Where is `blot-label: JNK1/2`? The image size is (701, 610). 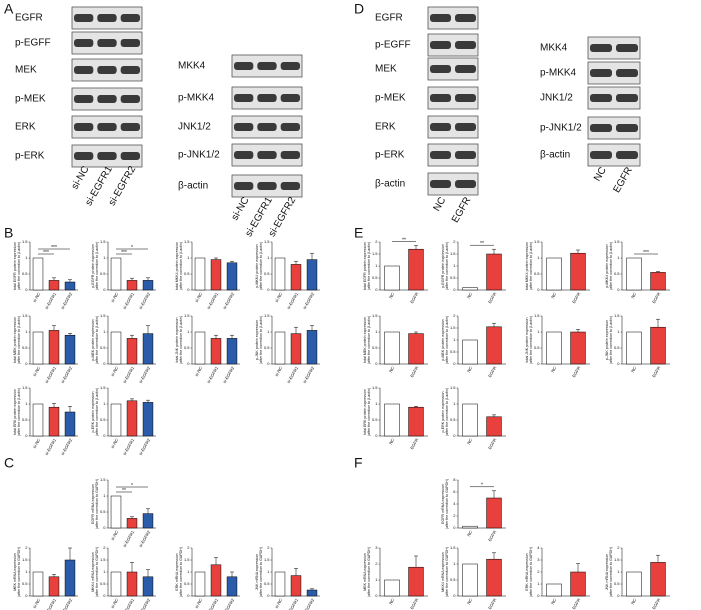
blot-label: JNK1/2 is located at coordinates (556, 98).